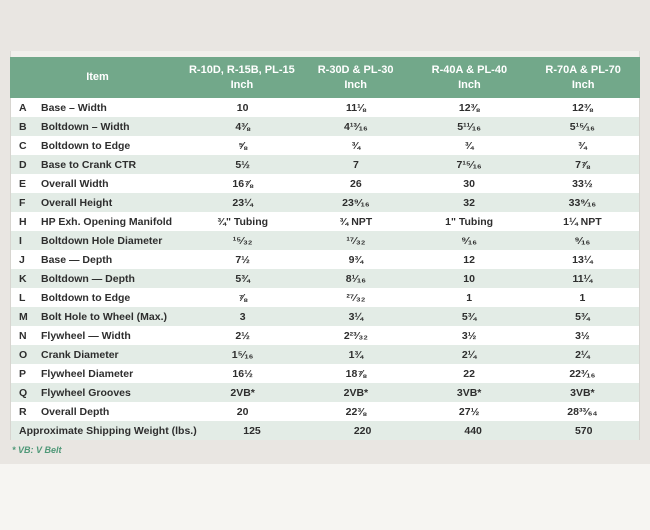 The height and width of the screenshot is (530, 650). Describe the element at coordinates (325, 392) in the screenshot. I see `table-row: Q Flywheel Grooves 2VB* 2VB* 3VB* 3VB*` at that location.